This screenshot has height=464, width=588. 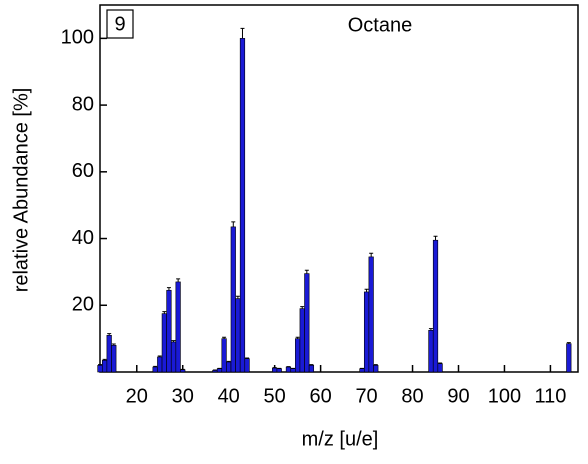 What do you see at coordinates (137, 396) in the screenshot?
I see `x-tick-label: 20` at bounding box center [137, 396].